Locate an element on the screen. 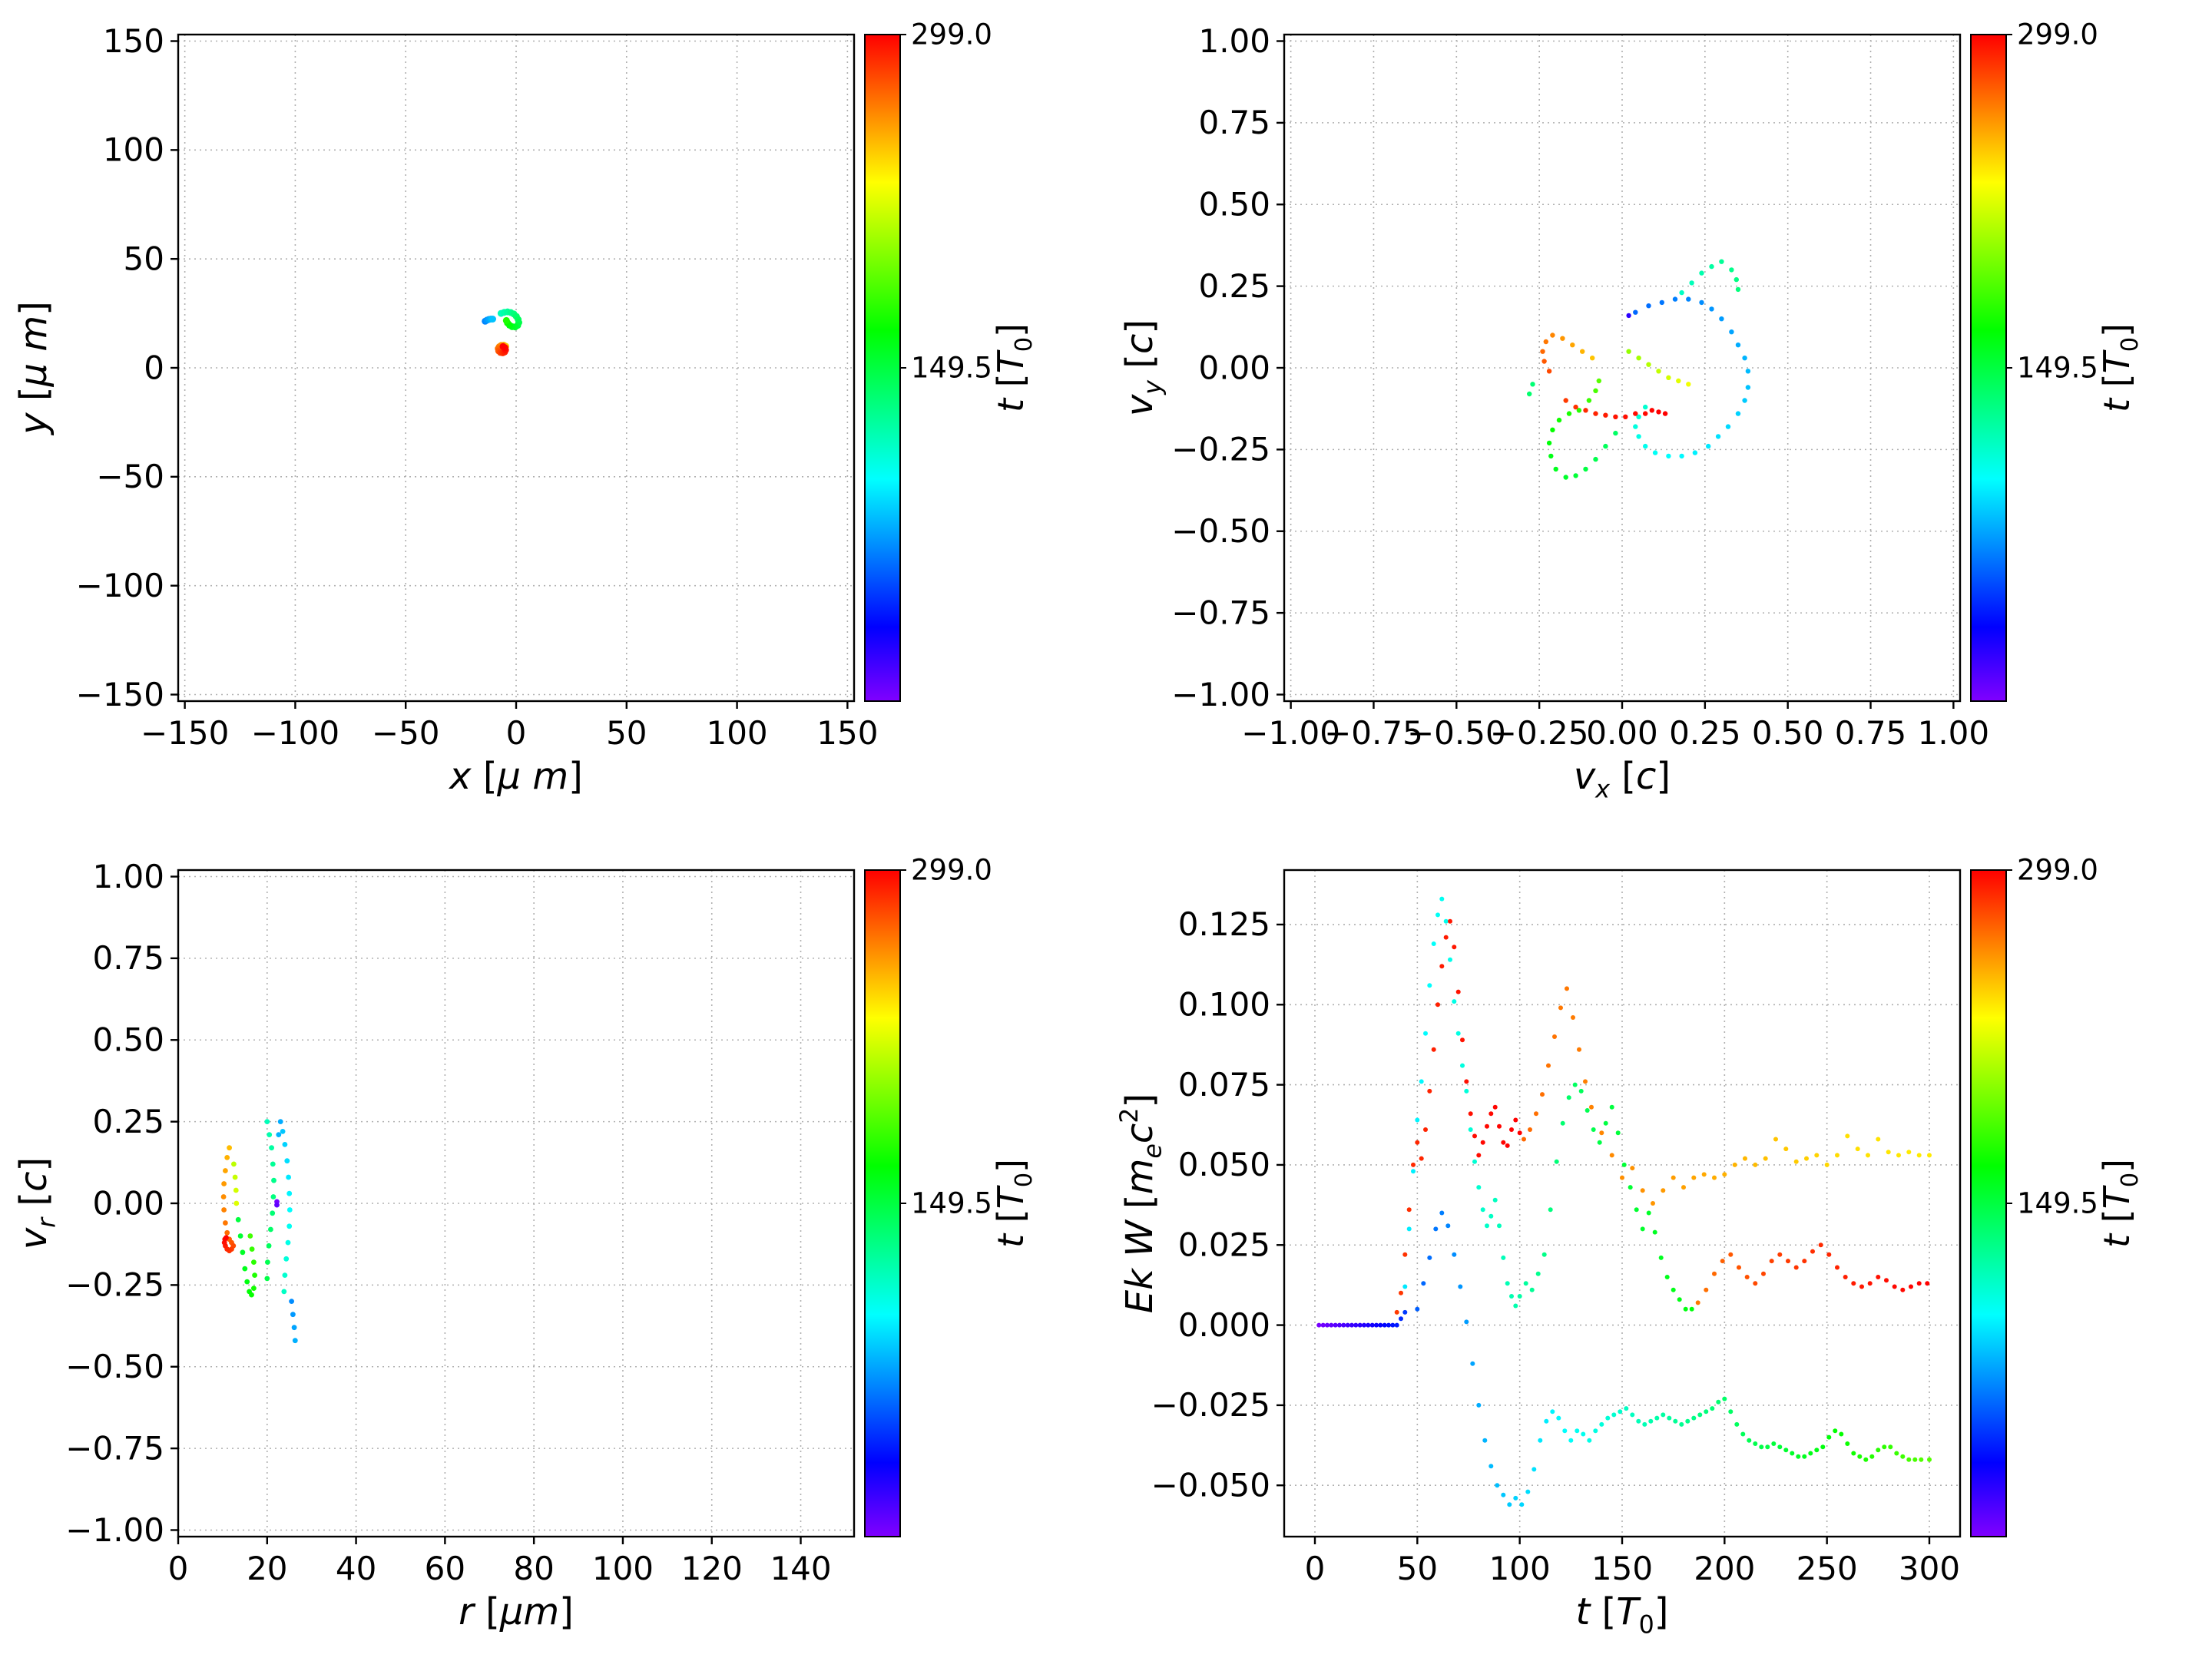 The image size is (2212, 1671). axes-spines is located at coordinates (517, 1203).